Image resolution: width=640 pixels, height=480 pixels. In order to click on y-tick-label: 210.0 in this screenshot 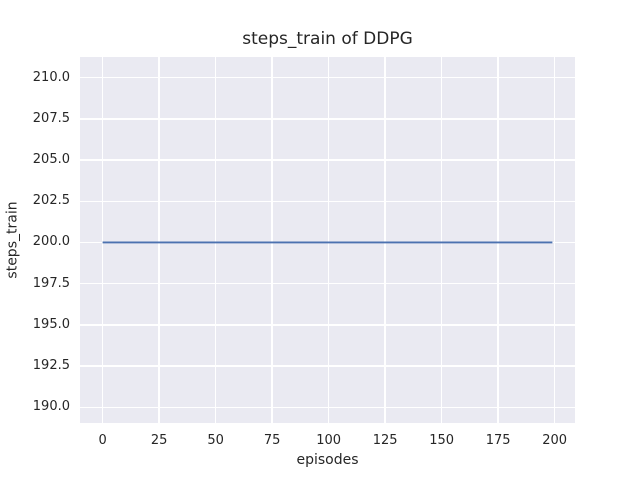, I will do `click(51, 77)`.